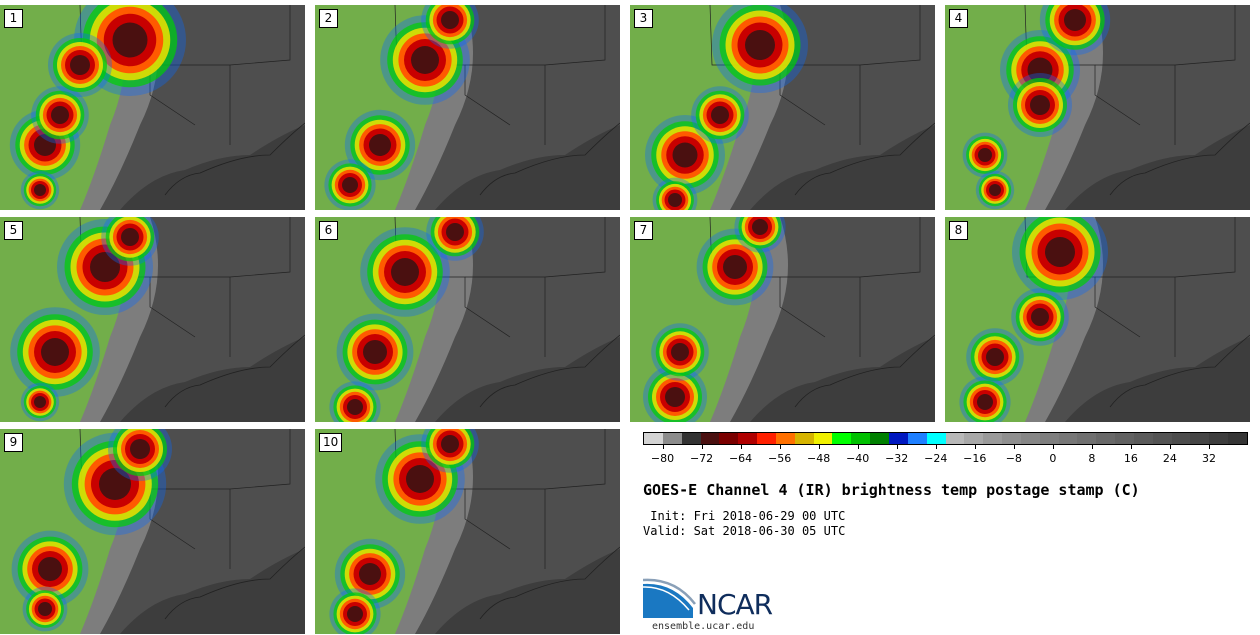 The image size is (1260, 635). What do you see at coordinates (662, 458) in the screenshot?
I see `colorbar-tick-label: −80` at bounding box center [662, 458].